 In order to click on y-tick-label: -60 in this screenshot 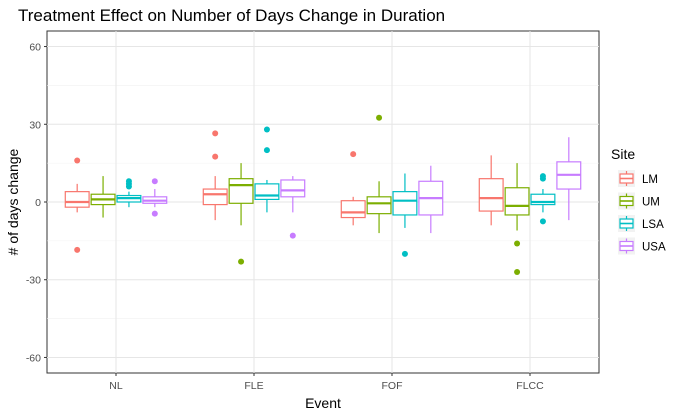, I will do `click(33, 358)`.